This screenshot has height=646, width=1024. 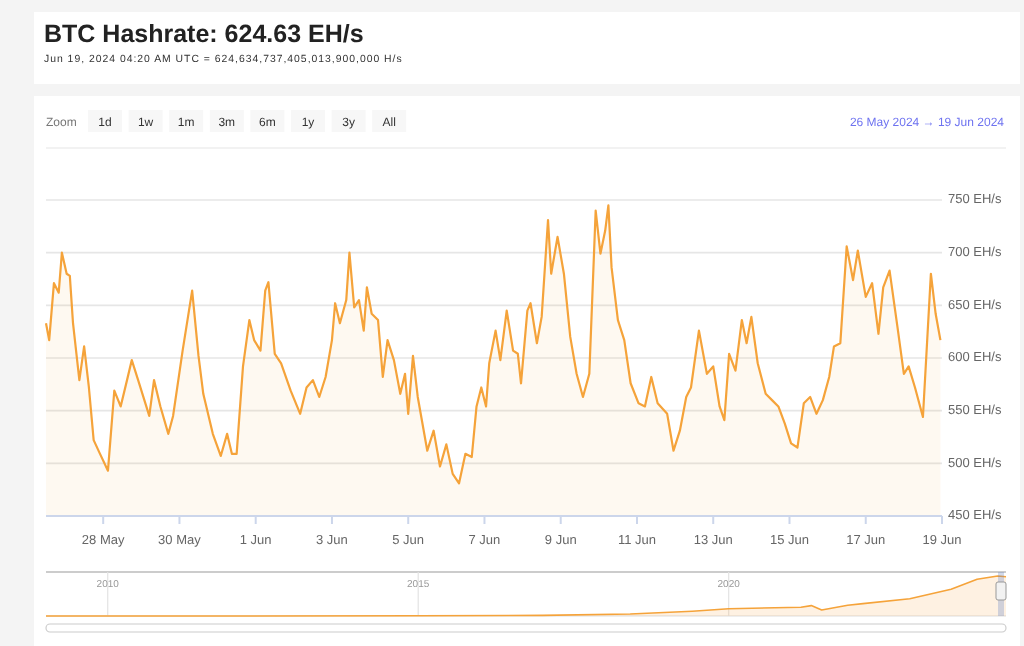 I want to click on chart-title: BTC Hashrate: 624.63 EH/s, so click(x=204, y=34).